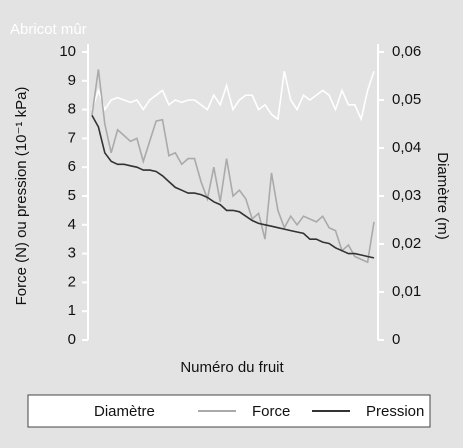 Image resolution: width=463 pixels, height=448 pixels. Describe the element at coordinates (72, 339) in the screenshot. I see `y-tick-label: 0` at that location.